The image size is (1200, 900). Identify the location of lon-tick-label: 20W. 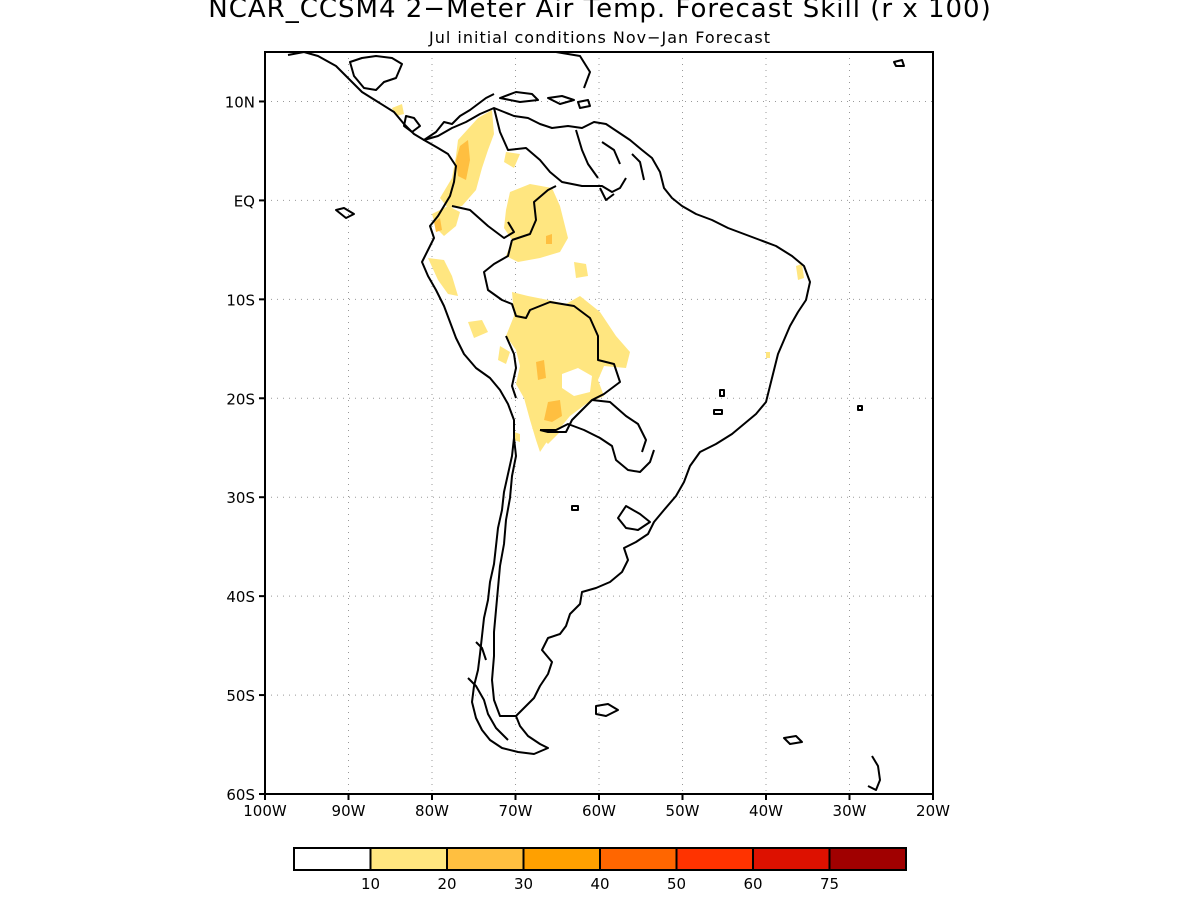
(933, 811).